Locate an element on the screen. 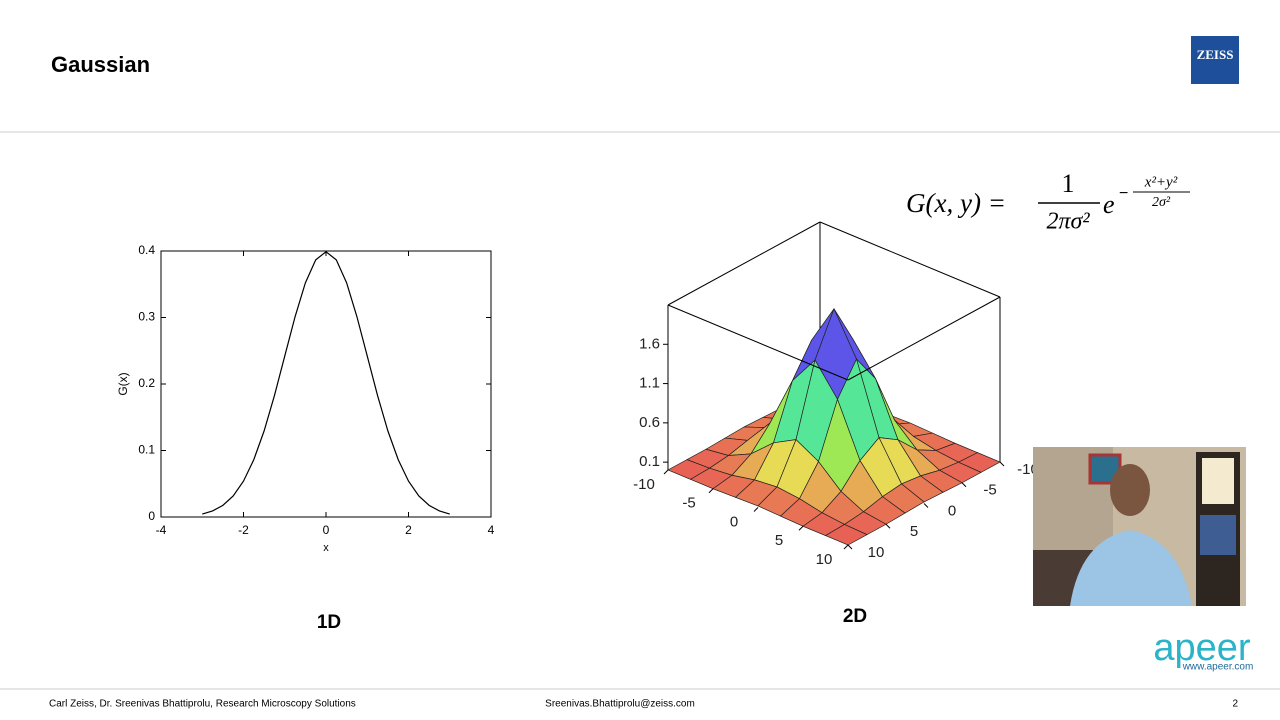 The width and height of the screenshot is (1280, 720). logo-text: ZEISS is located at coordinates (1215, 54).